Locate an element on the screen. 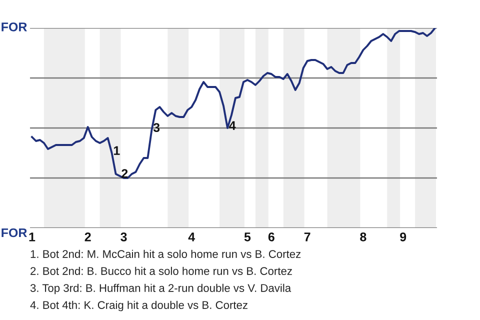 Image resolution: width=480 pixels, height=320 pixels. text: 1. Bot 2nd: M. McCain hit a solo home run vs B. Cortez is located at coordinates (165, 254).